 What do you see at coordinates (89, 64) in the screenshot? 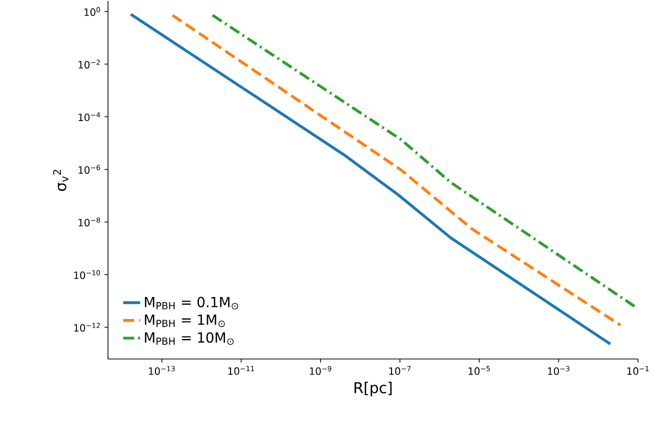
I see `y-tick-label: 10$^{−2}$` at bounding box center [89, 64].